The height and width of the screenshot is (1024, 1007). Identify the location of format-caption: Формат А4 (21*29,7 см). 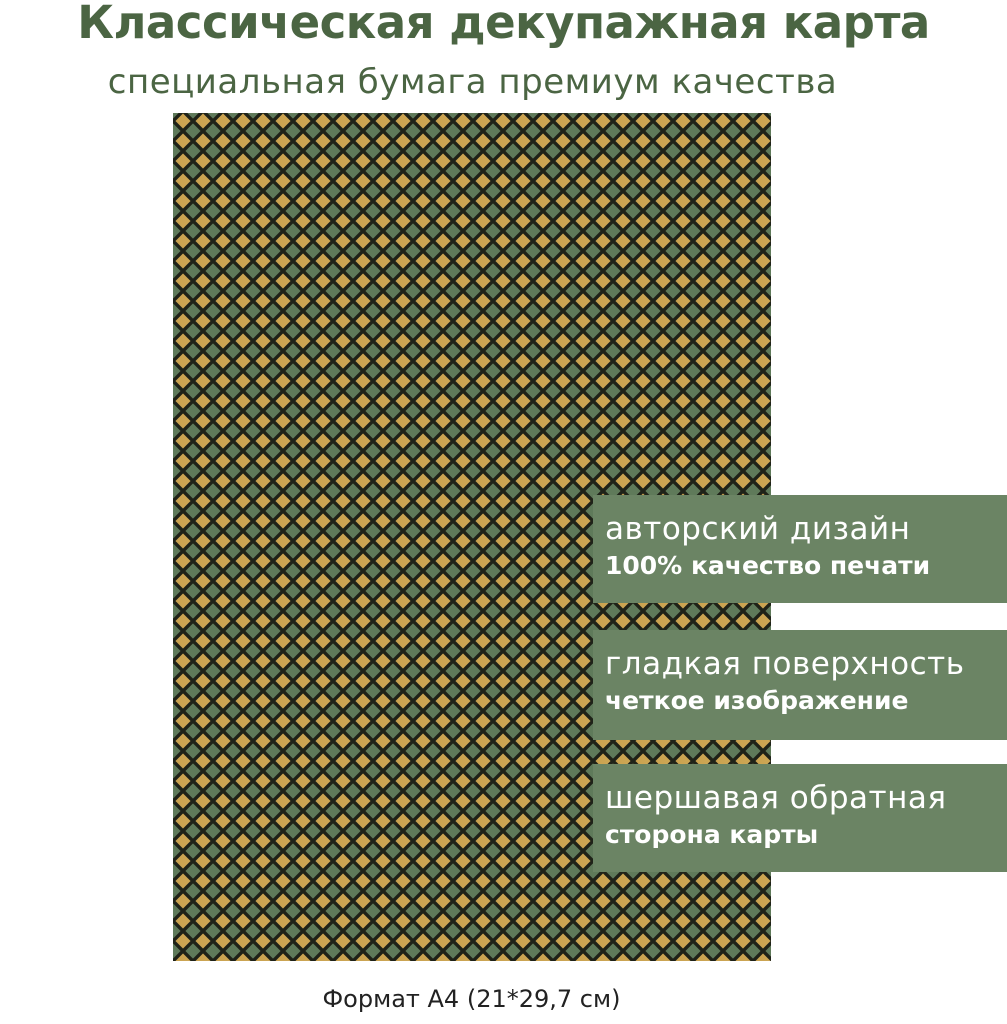
(471, 999).